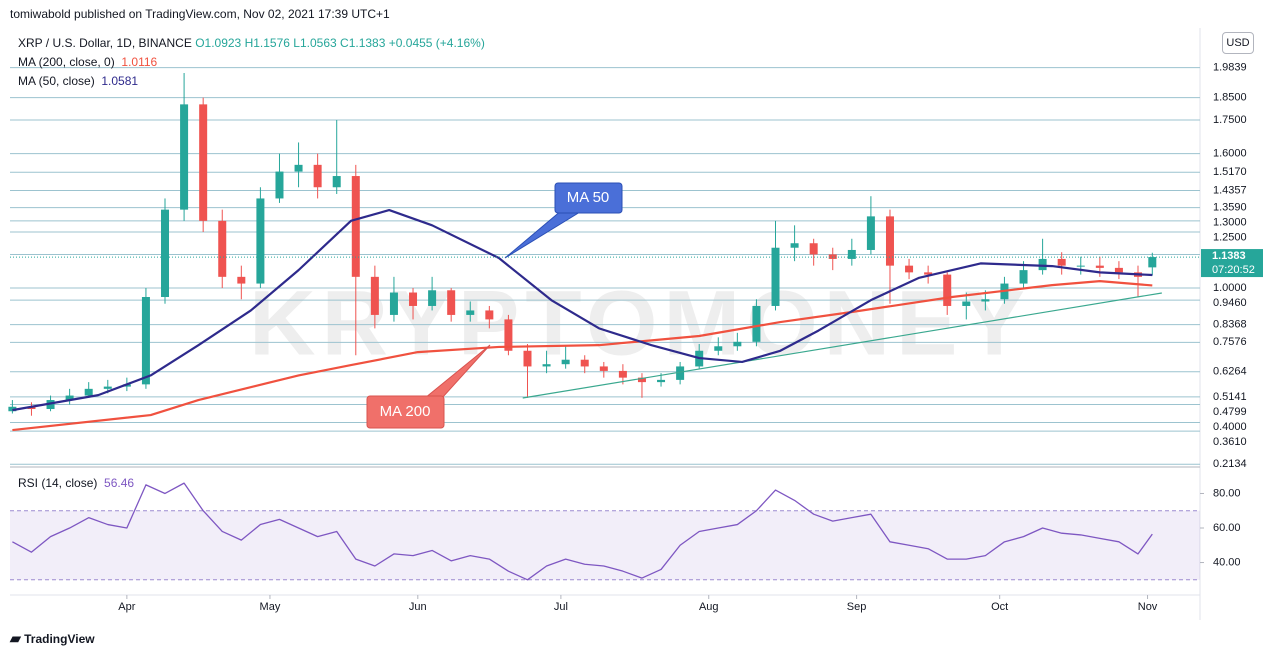 This screenshot has height=656, width=1280. What do you see at coordinates (1230, 427) in the screenshot?
I see `price-tick-label: 0.4000` at bounding box center [1230, 427].